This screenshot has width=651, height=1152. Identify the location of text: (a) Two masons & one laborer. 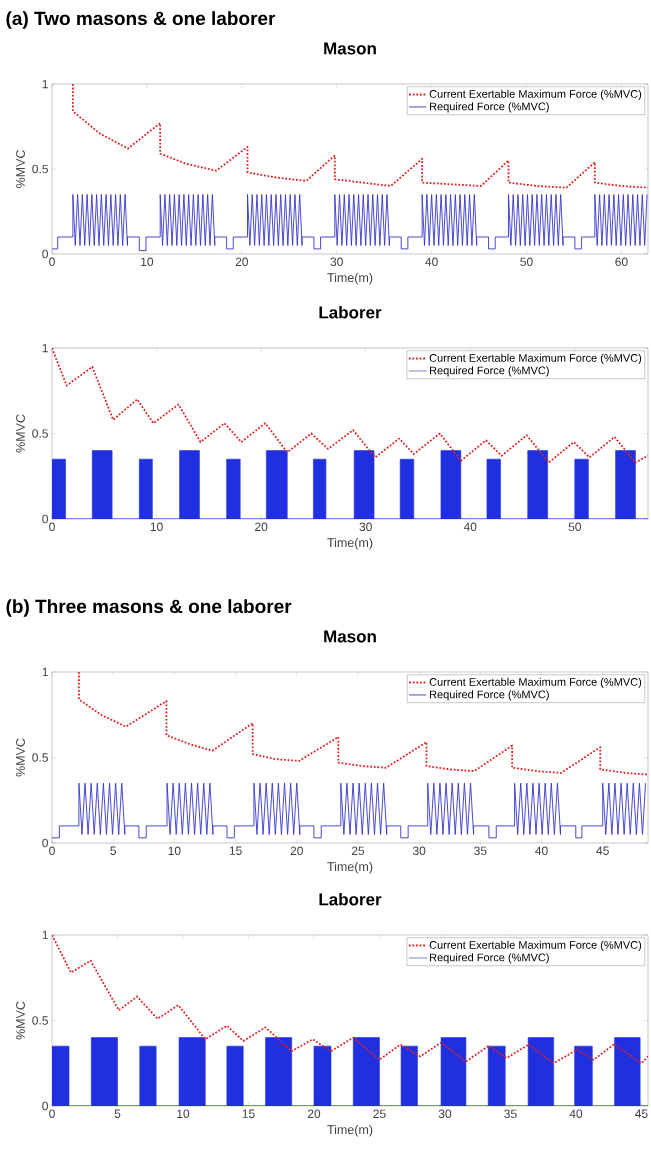
(140, 20).